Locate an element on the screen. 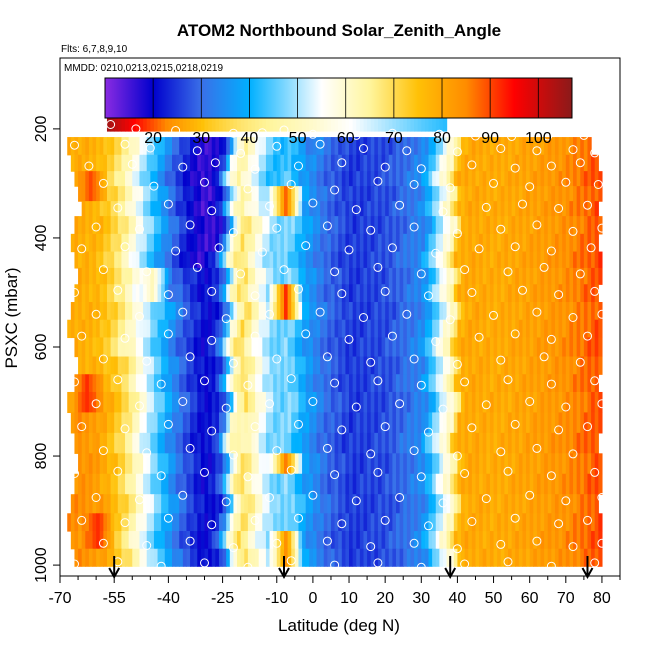 This screenshot has height=650, width=650. heatmap-row is located at coordinates (334, 504).